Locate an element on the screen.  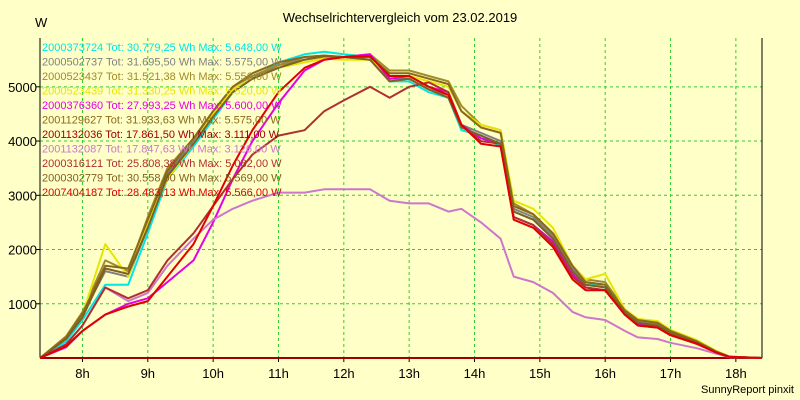
y-tick-label: 3000 is located at coordinates (22, 195).